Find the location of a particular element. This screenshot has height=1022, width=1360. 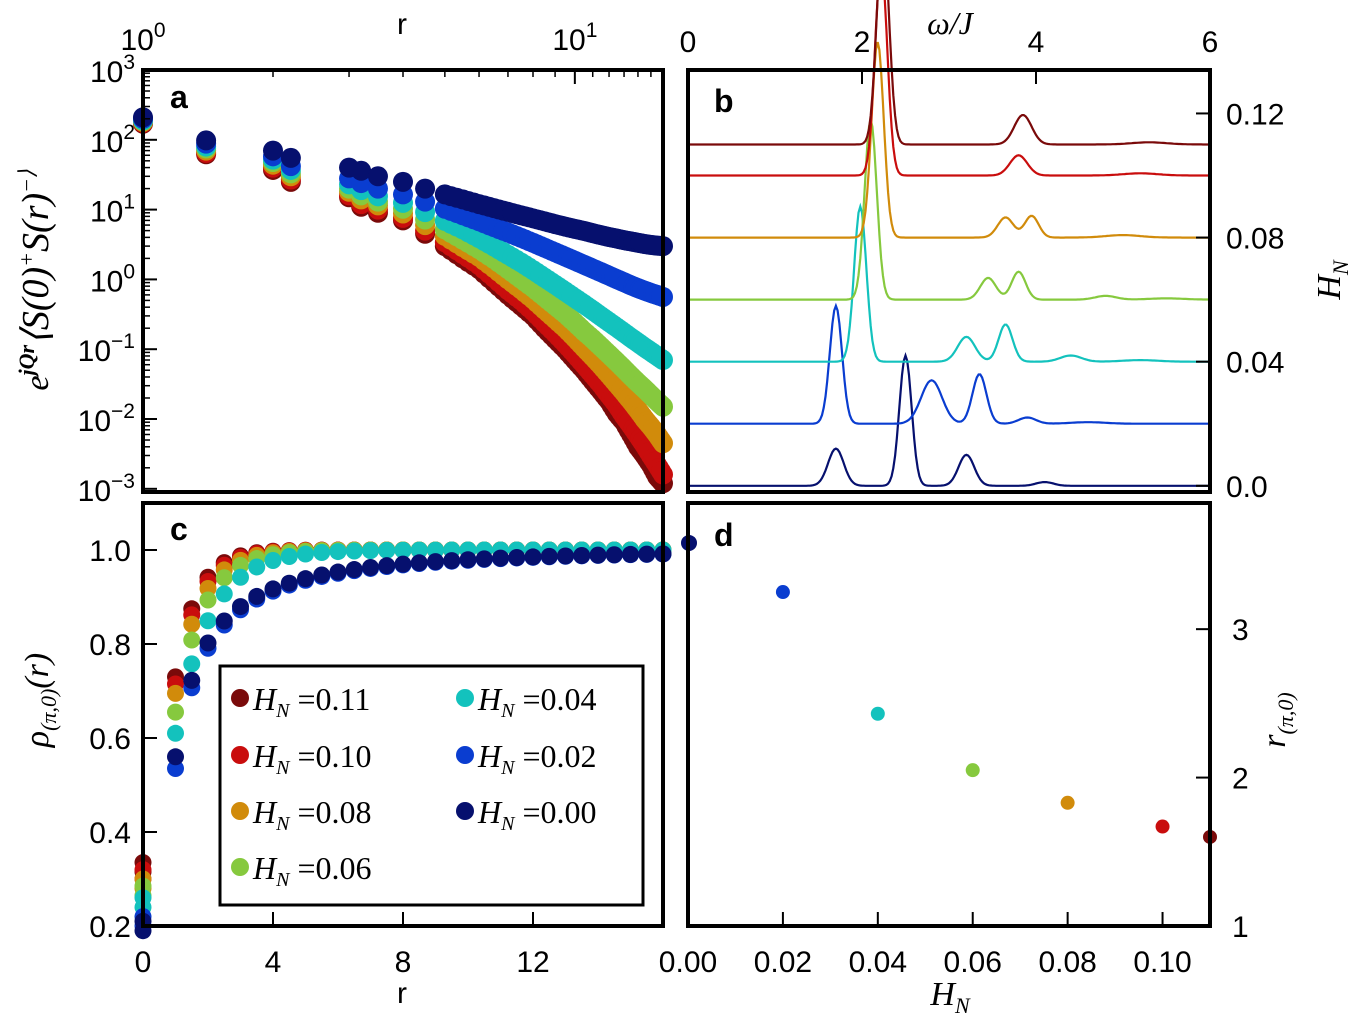

series-H_N=0.02 is located at coordinates (403, 207).